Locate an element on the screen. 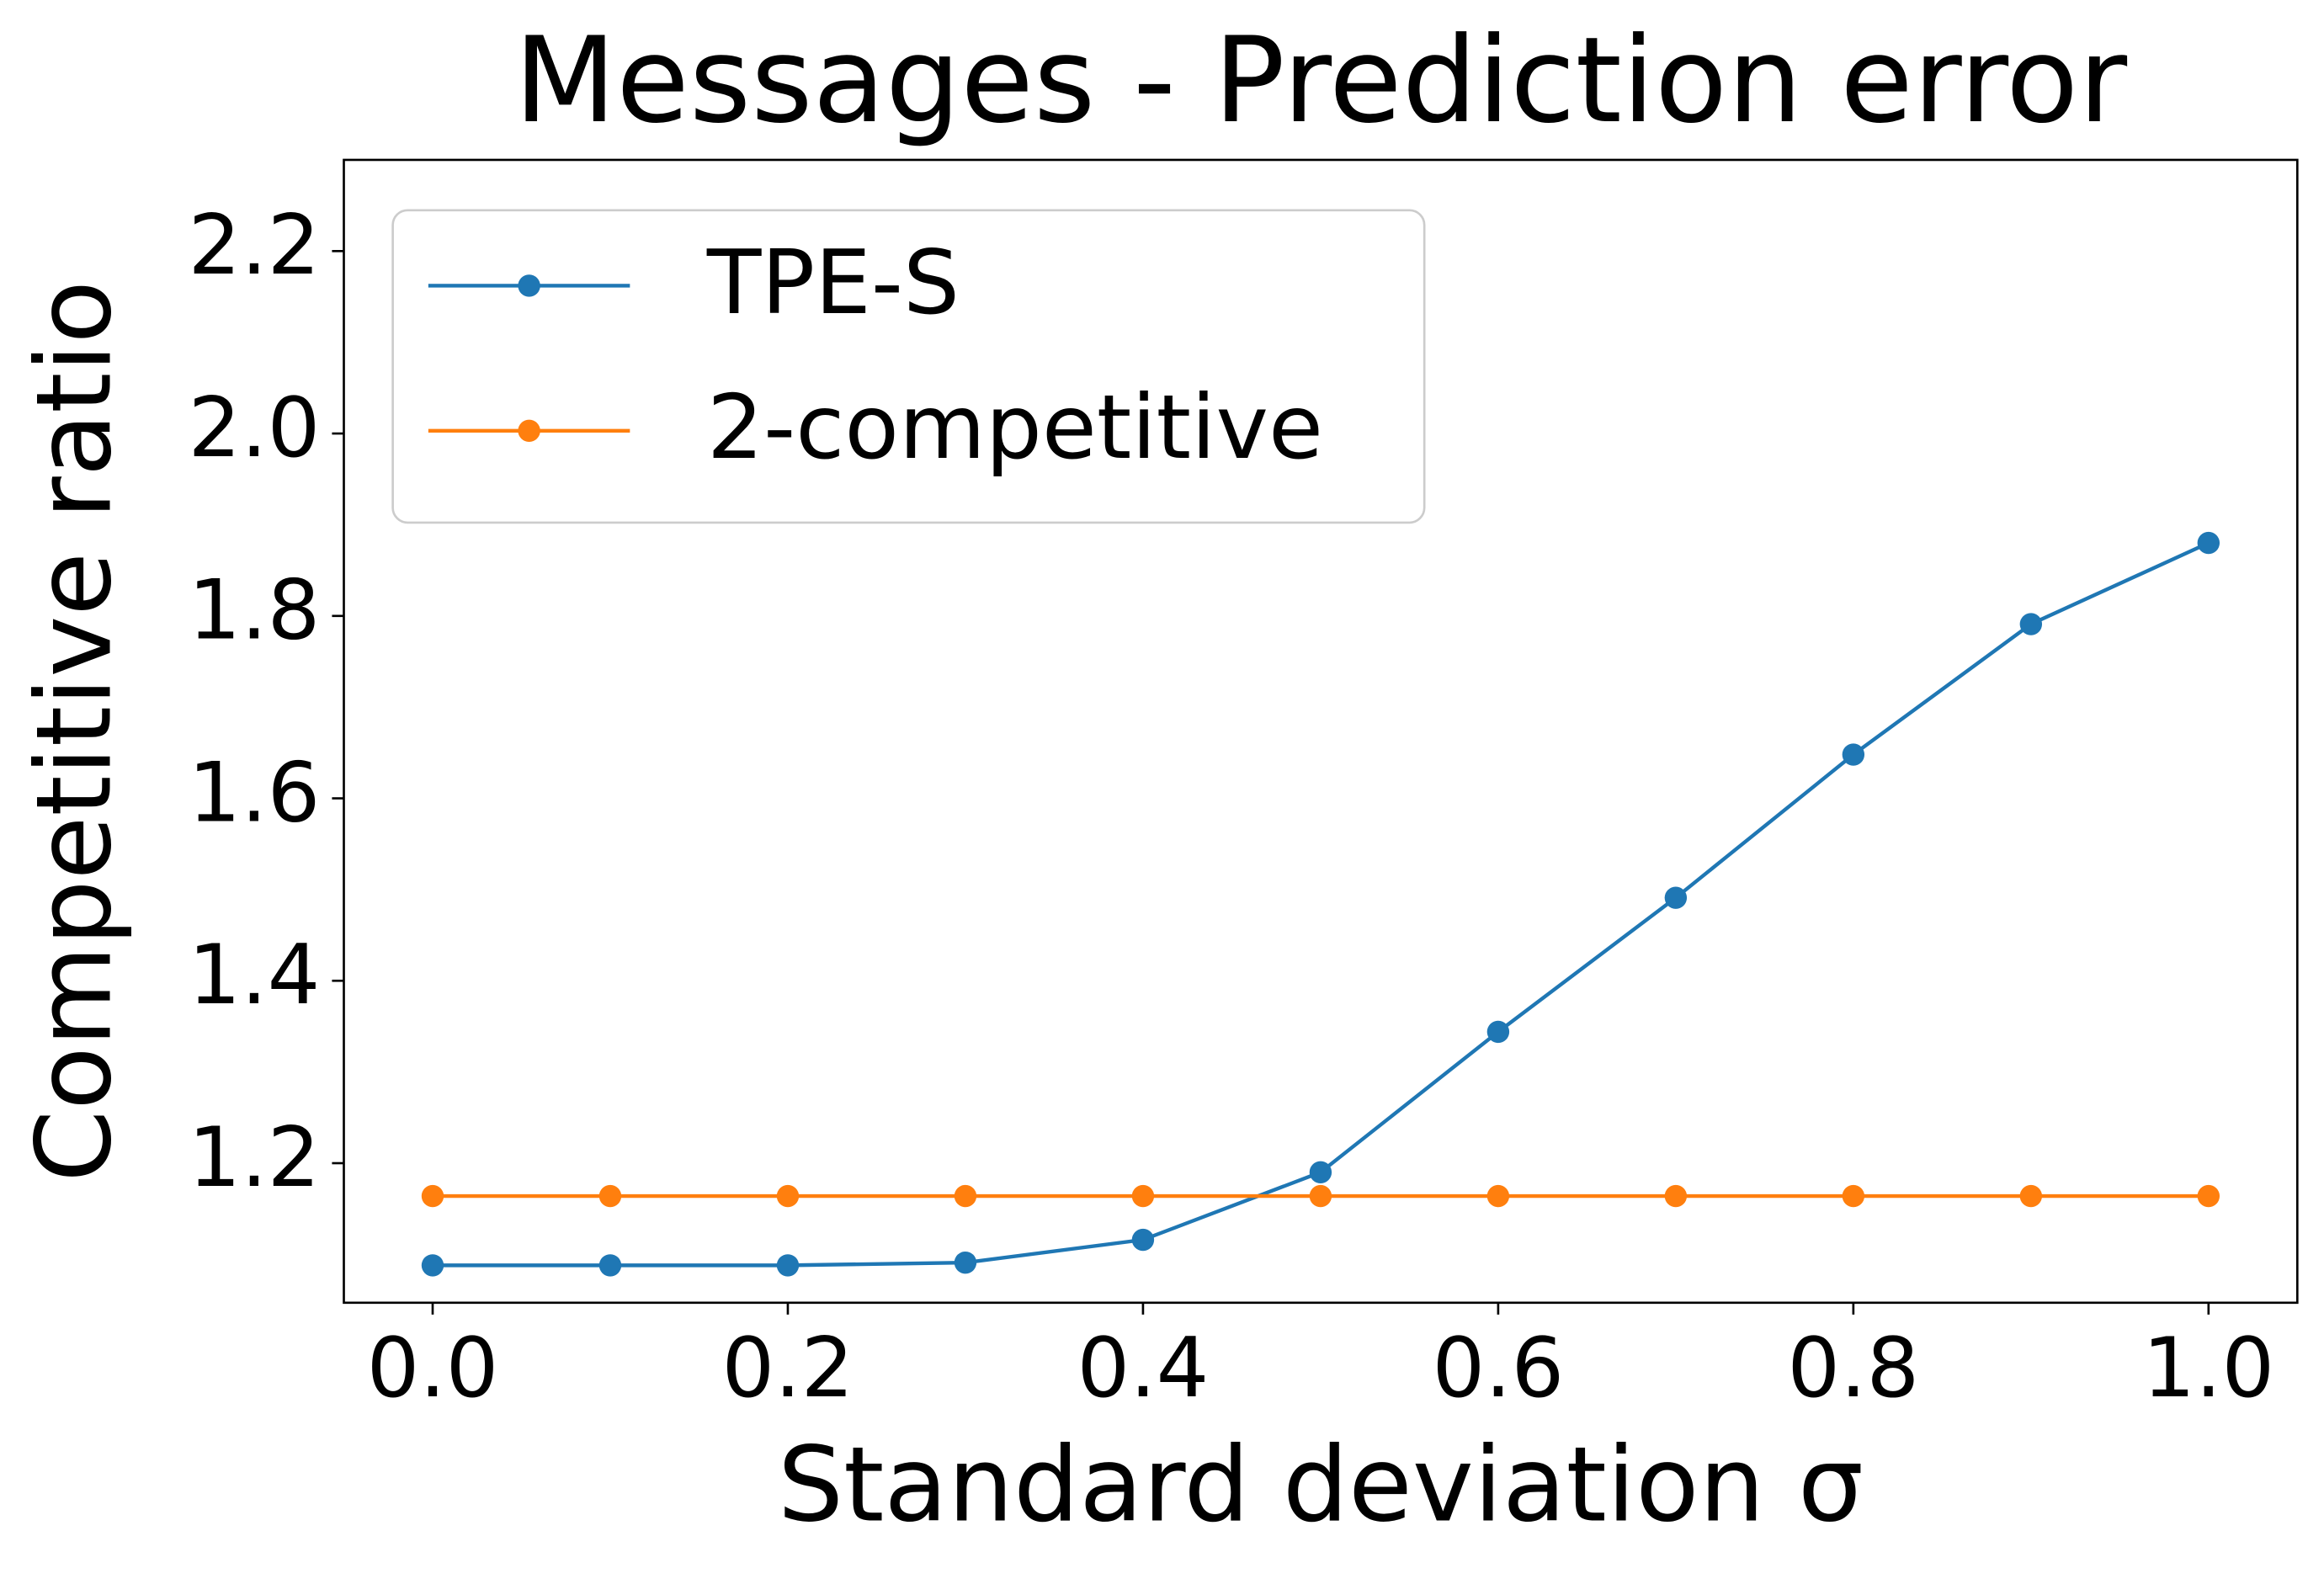  y-tick-label: 2.0 is located at coordinates (255, 428).